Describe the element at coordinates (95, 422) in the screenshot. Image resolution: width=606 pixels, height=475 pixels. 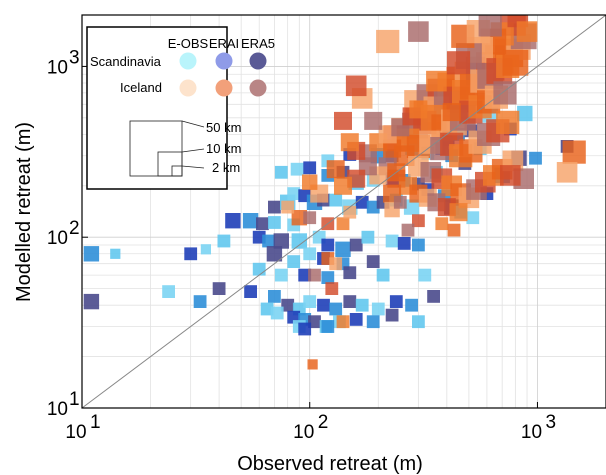
I see `x-tick-exponent: 1` at that location.